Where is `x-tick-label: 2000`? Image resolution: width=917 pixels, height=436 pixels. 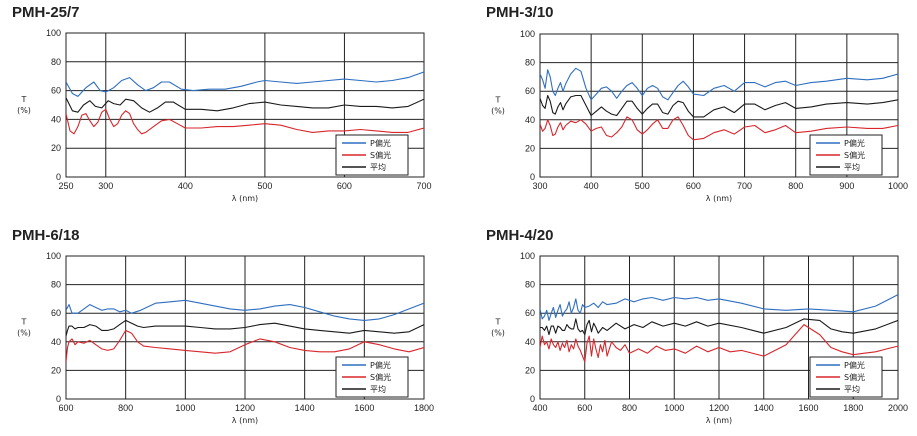
x-tick-label: 2000 is located at coordinates (898, 408).